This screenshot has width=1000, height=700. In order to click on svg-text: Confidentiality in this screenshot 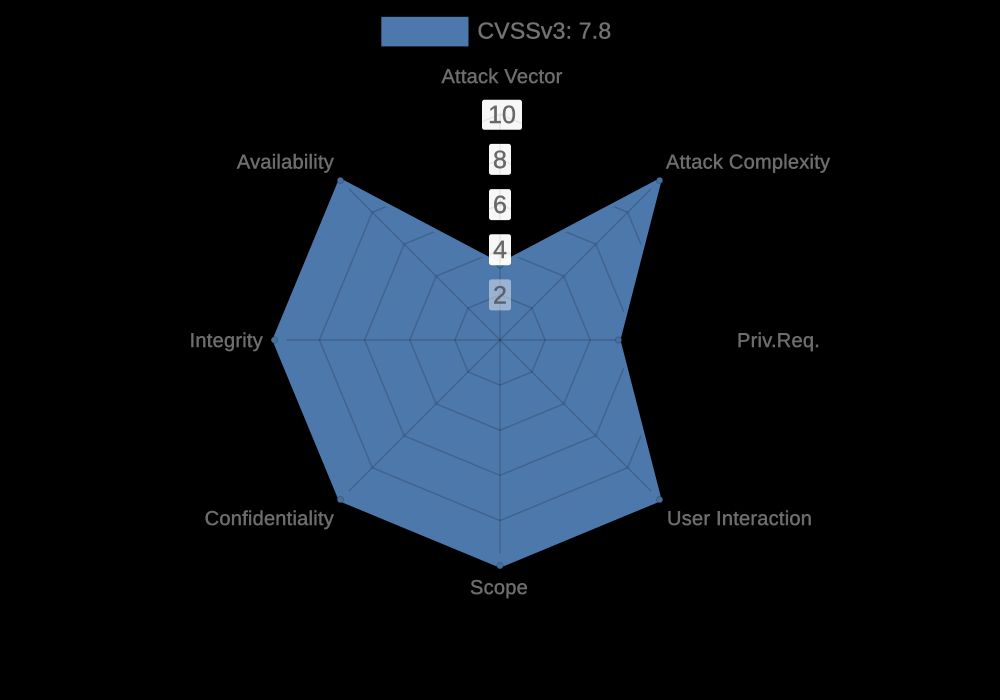, I will do `click(269, 519)`.